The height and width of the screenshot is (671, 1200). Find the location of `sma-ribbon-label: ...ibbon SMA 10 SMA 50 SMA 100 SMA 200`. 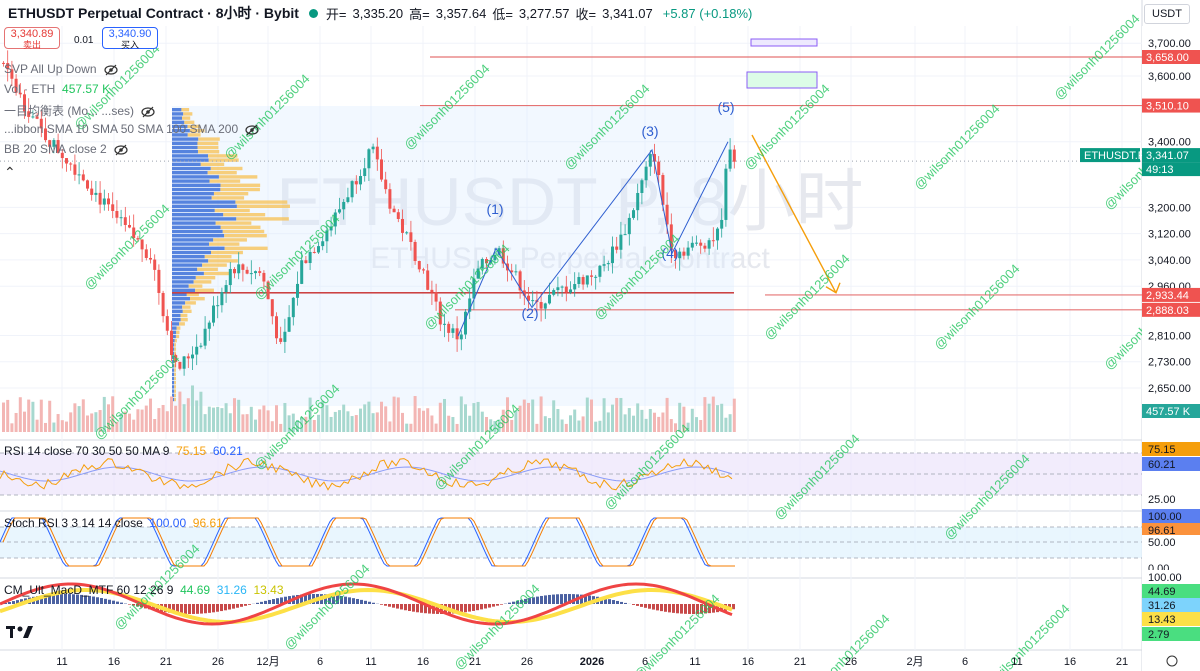

sma-ribbon-label: ...ibbon SMA 10 SMA 50 SMA 100 SMA 200 is located at coordinates (132, 130).